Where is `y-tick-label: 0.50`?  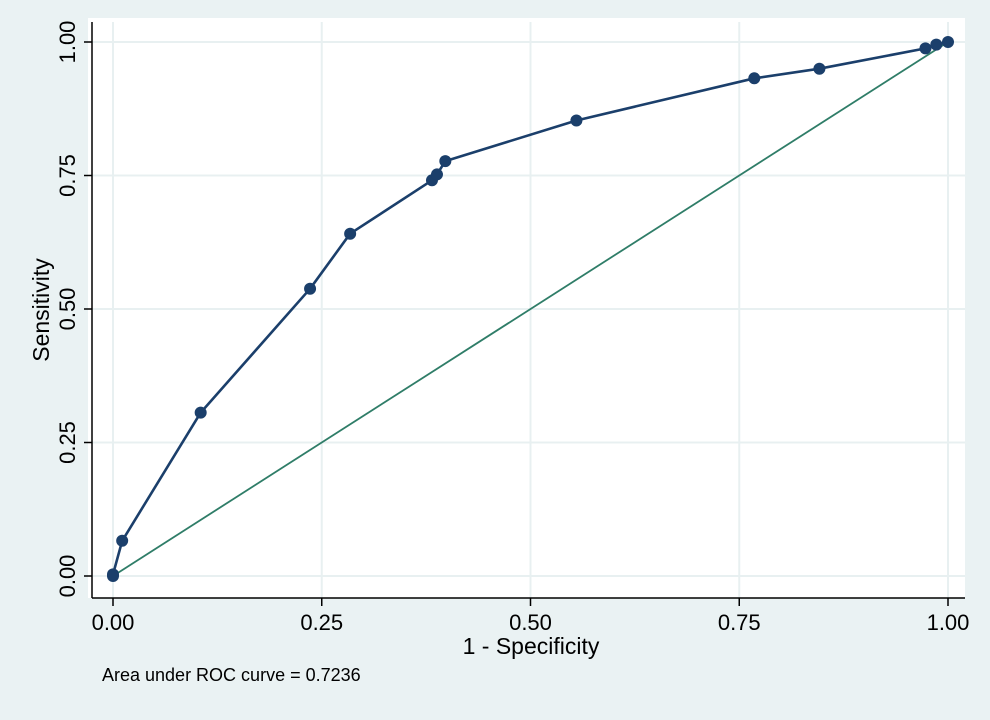
y-tick-label: 0.50 is located at coordinates (67, 309).